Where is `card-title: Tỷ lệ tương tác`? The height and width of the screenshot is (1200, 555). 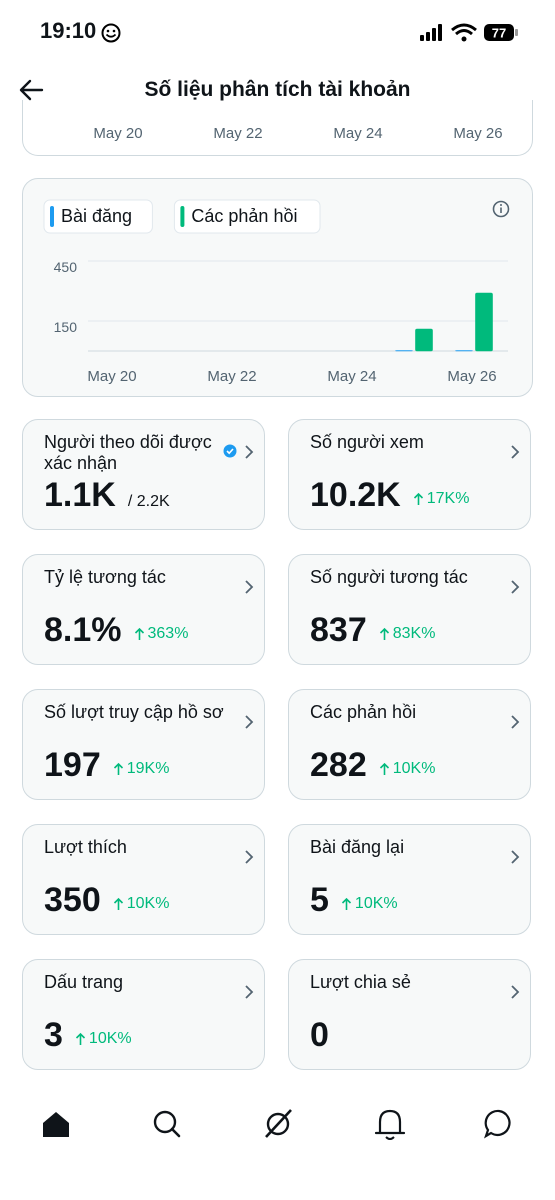 card-title: Tỷ lệ tương tác is located at coordinates (105, 577).